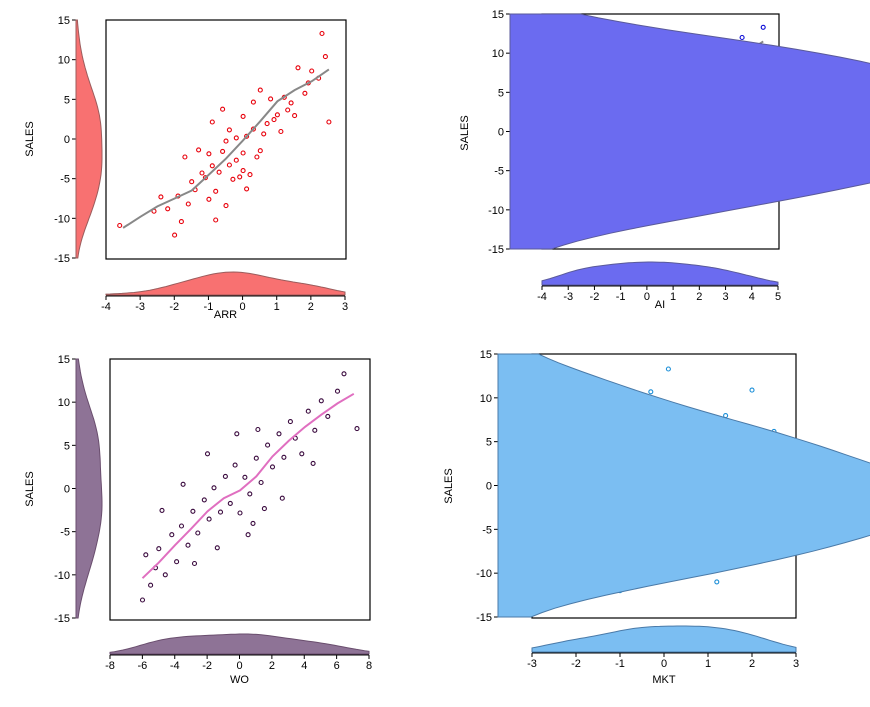  Describe the element at coordinates (62, 619) in the screenshot. I see `y-tick-label: -15` at that location.